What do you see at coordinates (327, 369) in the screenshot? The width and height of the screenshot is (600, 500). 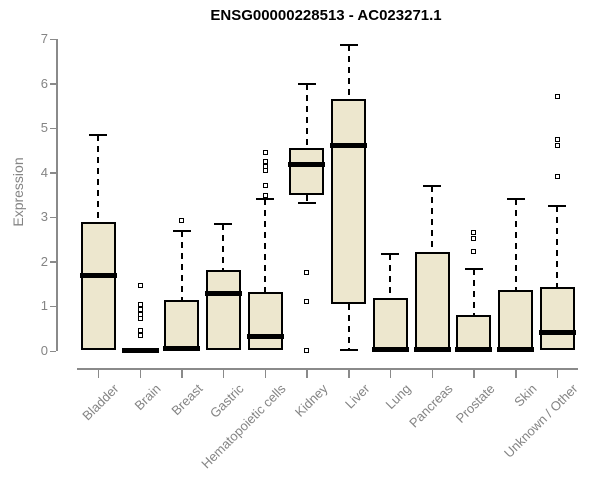 I see `x-axis-line` at bounding box center [327, 369].